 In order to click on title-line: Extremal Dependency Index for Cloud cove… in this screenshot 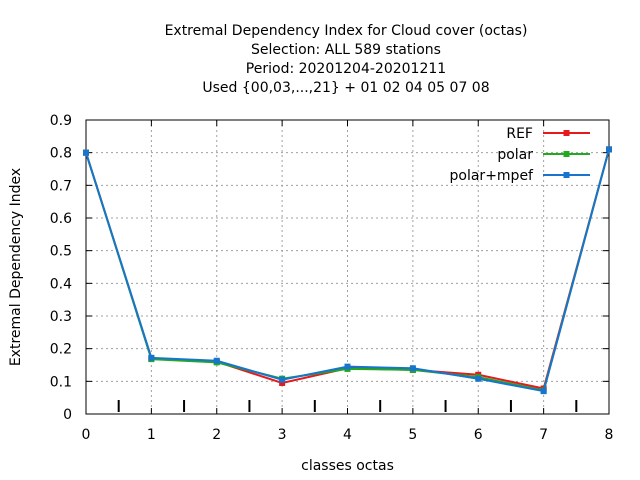, I will do `click(346, 31)`.